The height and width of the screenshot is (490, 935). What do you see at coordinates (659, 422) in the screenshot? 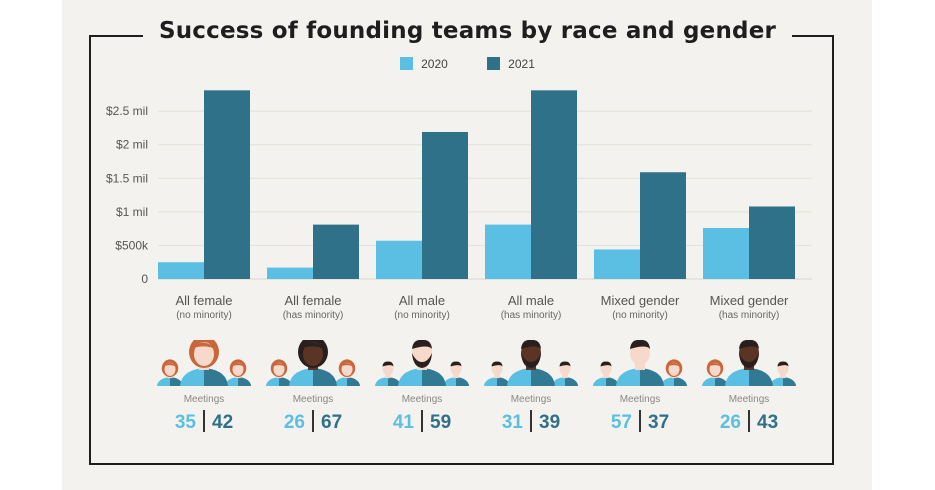
I see `meetings-2021-value: 37` at bounding box center [659, 422].